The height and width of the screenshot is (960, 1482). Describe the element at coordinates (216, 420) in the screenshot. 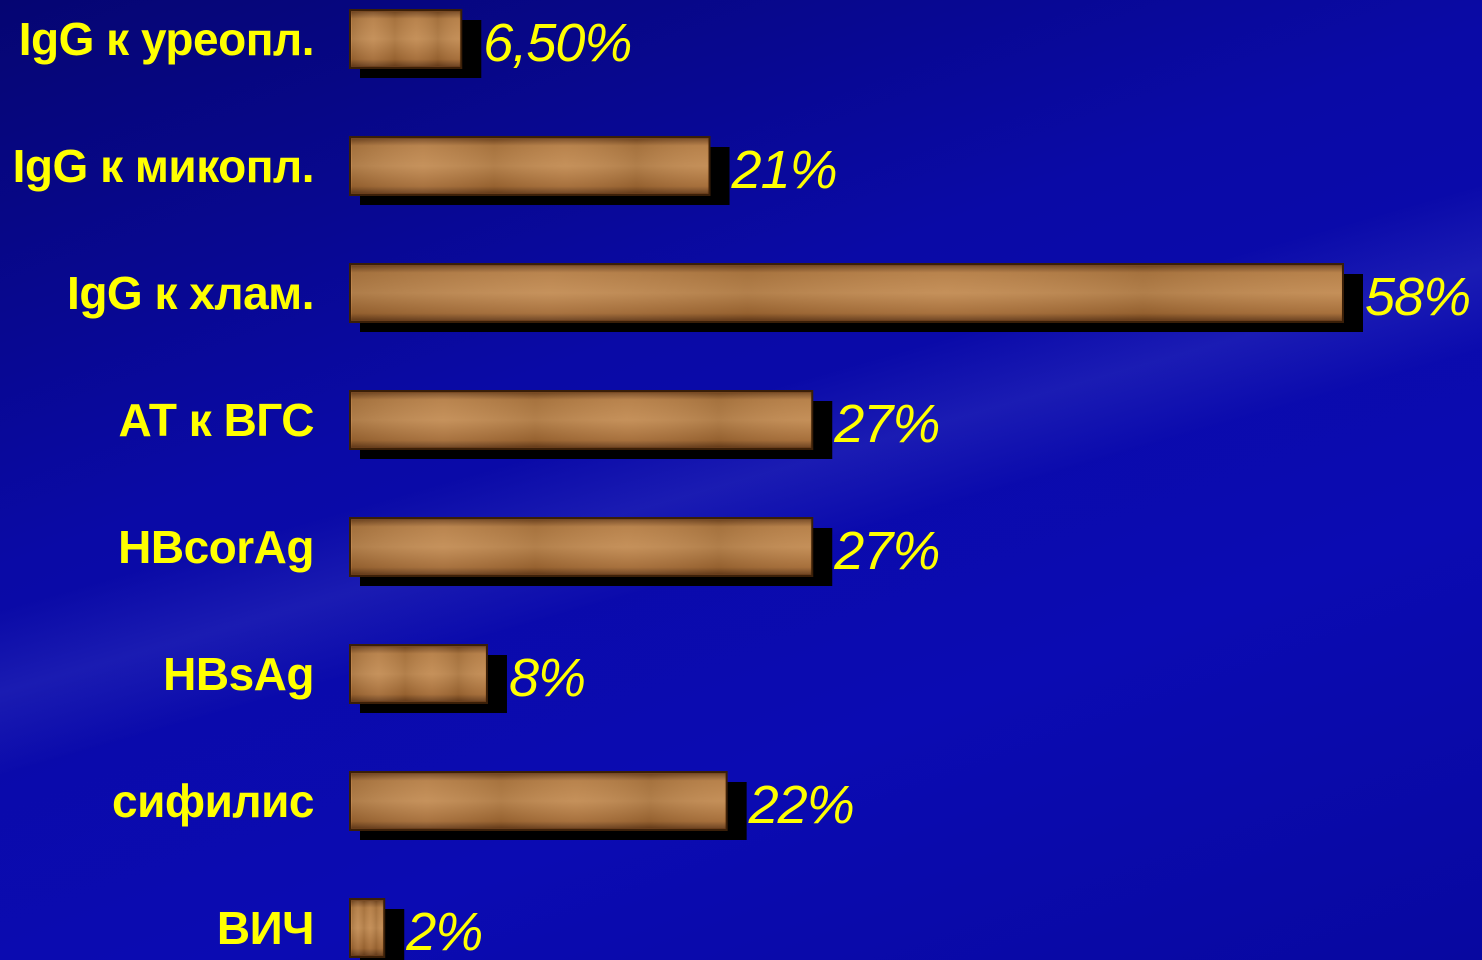

I see `category-label: АТ к ВГС` at that location.